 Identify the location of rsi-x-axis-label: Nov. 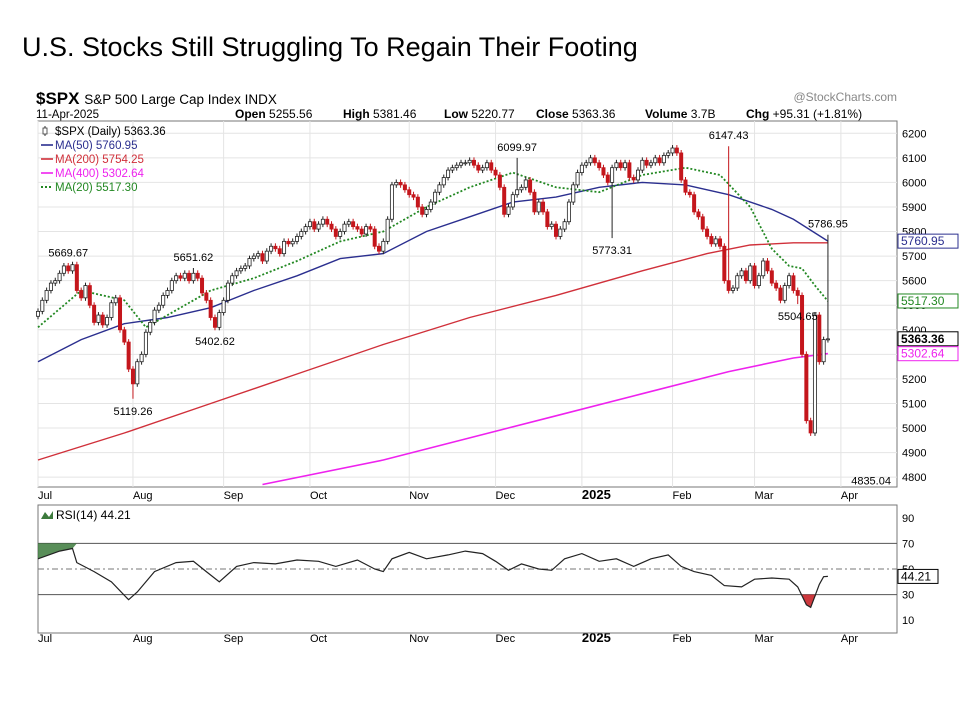
(419, 639).